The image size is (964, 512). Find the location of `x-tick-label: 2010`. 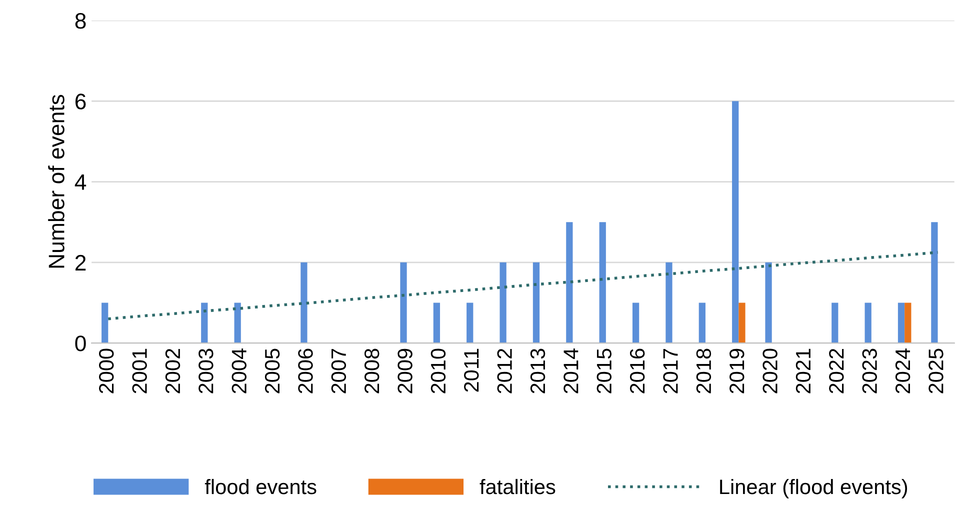

x-tick-label: 2010 is located at coordinates (438, 371).